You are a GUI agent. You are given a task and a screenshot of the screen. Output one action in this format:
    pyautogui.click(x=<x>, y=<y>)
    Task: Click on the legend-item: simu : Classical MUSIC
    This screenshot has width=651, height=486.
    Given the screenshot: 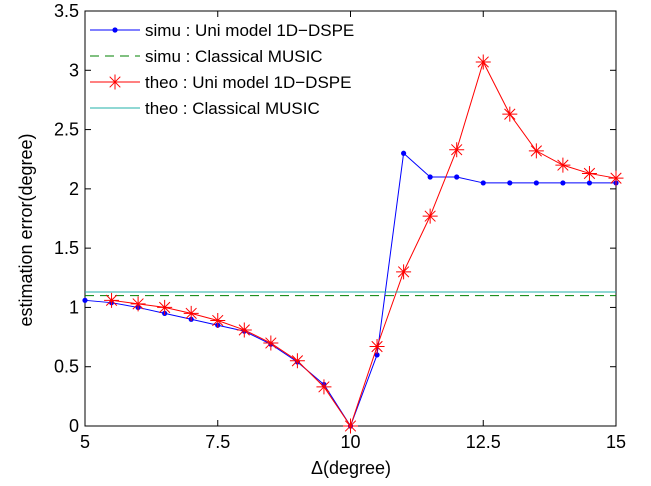 What is the action you would take?
    pyautogui.click(x=206, y=56)
    